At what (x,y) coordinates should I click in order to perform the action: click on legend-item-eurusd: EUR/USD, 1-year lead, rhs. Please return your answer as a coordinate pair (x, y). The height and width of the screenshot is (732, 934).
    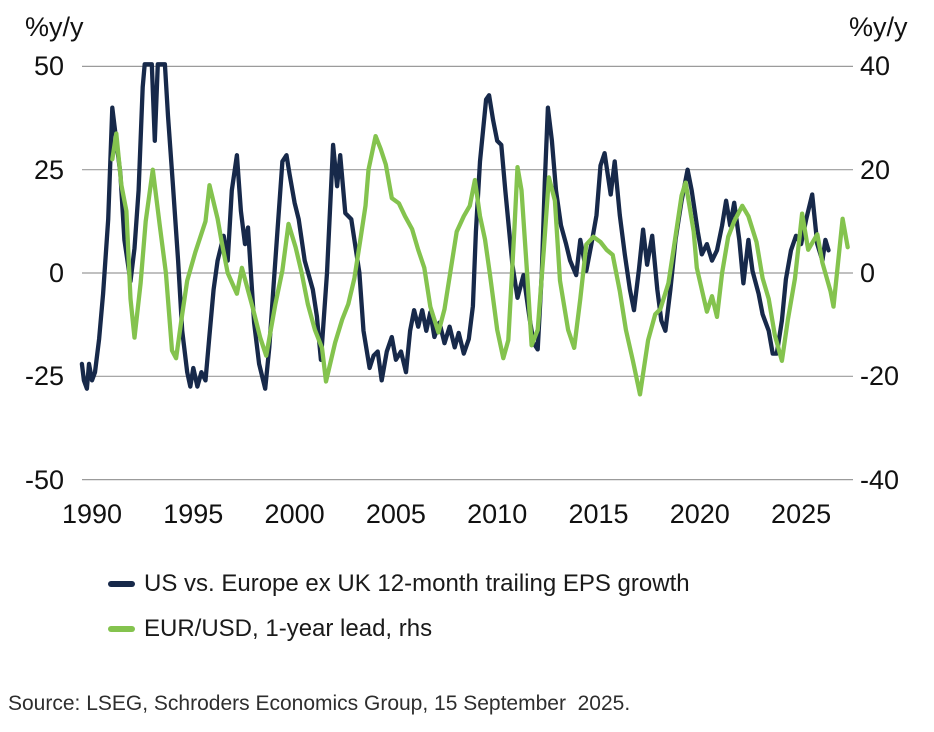
    Looking at the image, I should click on (399, 628).